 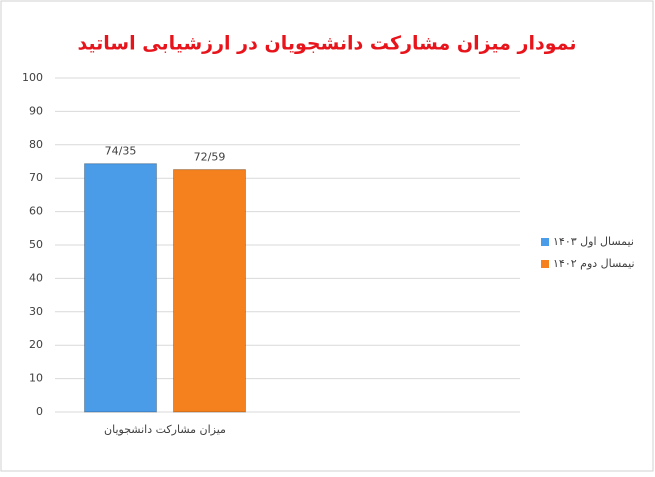 What do you see at coordinates (36, 344) in the screenshot?
I see `y-tick-label: 20` at bounding box center [36, 344].